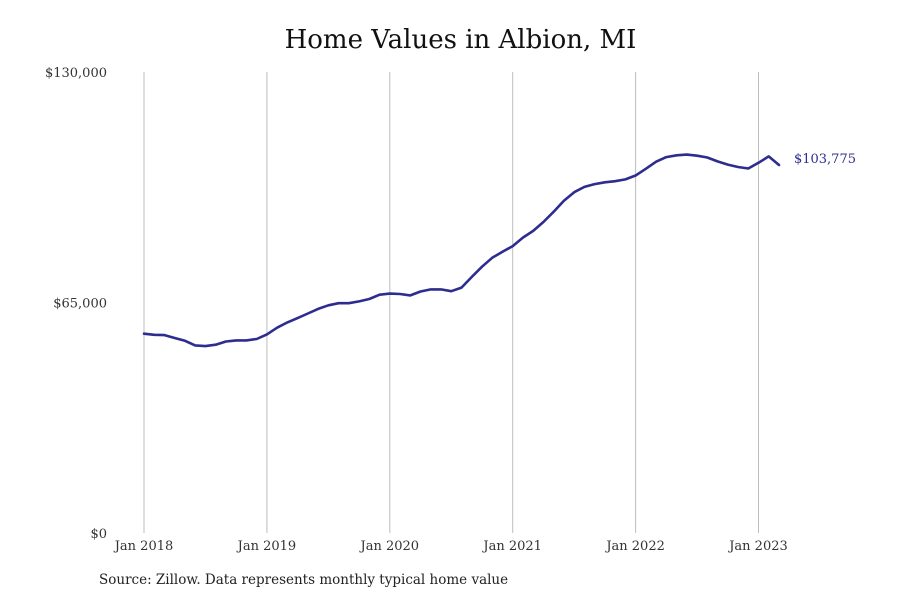 The height and width of the screenshot is (600, 900). I want to click on end-label-layer: $103,775, so click(825, 159).